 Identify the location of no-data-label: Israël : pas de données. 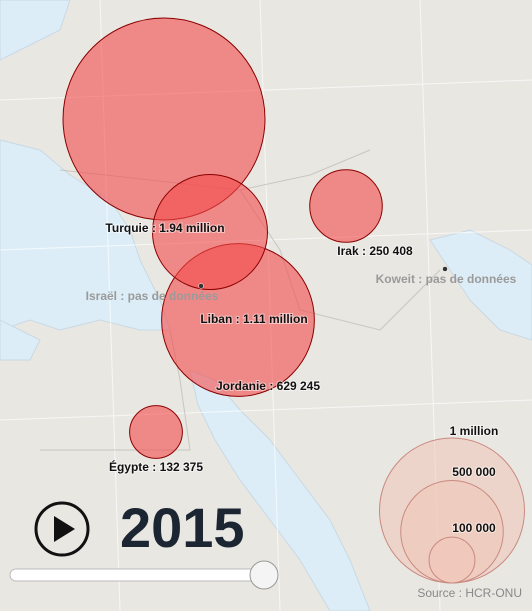
(152, 296).